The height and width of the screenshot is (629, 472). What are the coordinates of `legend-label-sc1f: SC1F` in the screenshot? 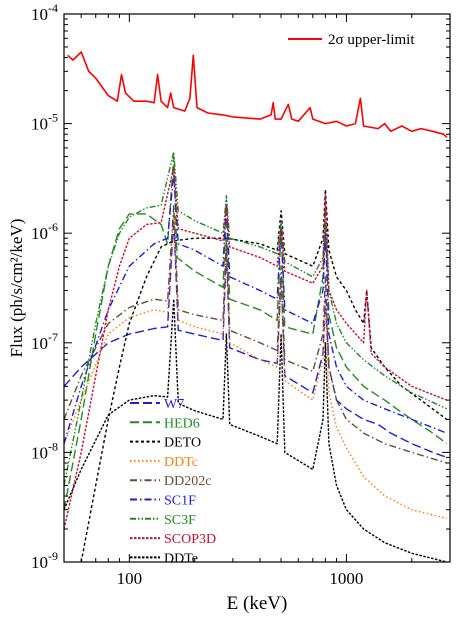 It's located at (180, 501).